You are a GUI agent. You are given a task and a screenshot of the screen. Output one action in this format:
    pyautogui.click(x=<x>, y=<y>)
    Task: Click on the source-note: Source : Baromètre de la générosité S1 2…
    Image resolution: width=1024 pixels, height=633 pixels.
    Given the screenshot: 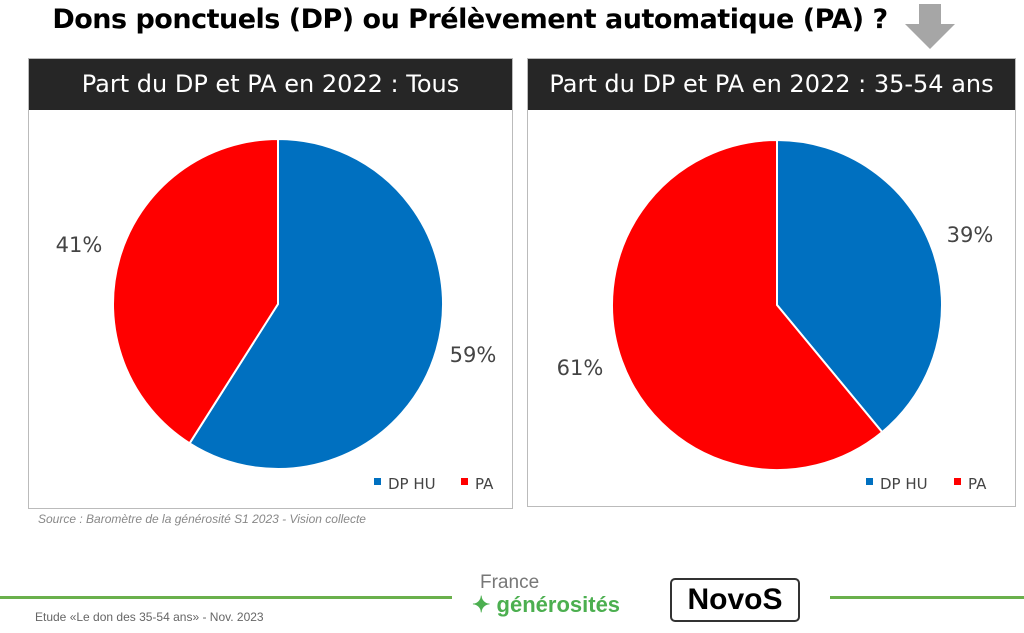 What is the action you would take?
    pyautogui.click(x=202, y=519)
    